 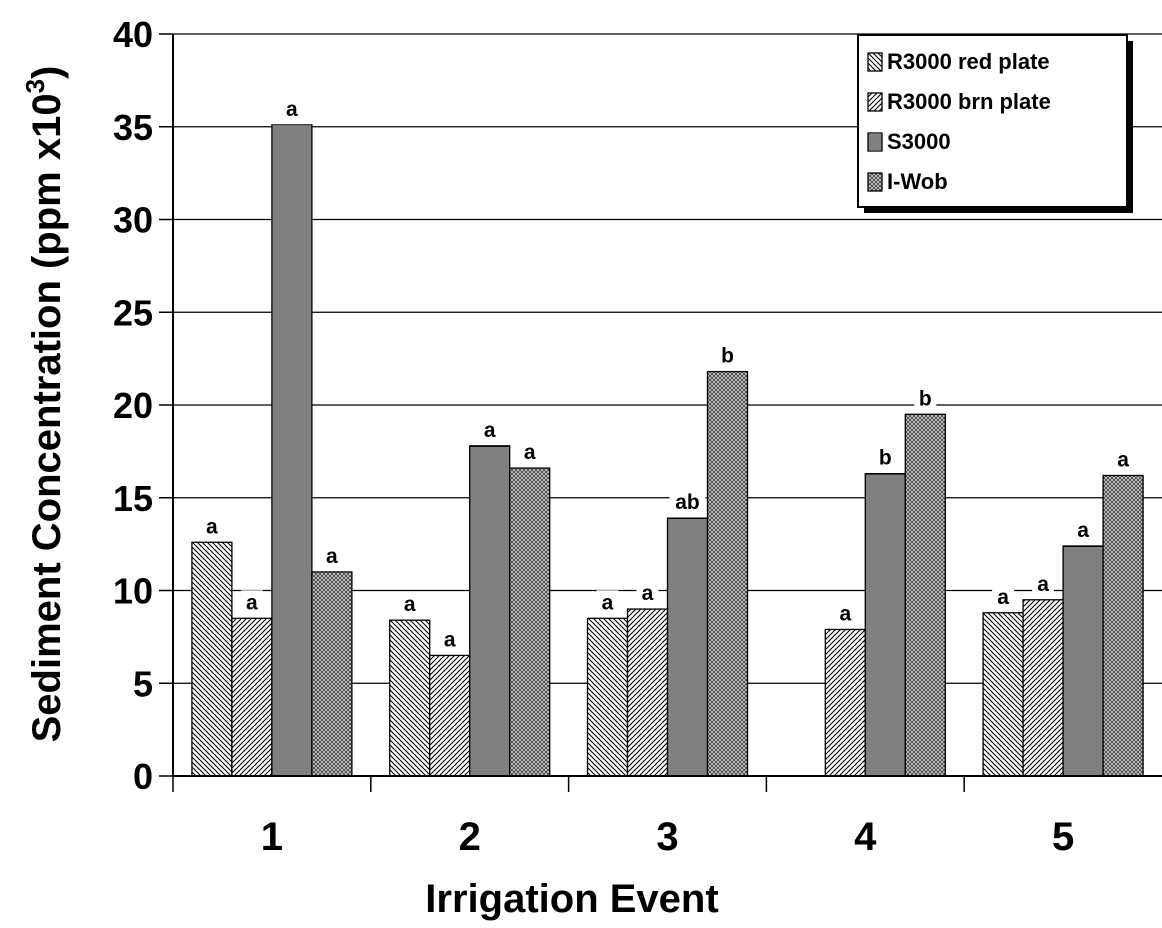 What do you see at coordinates (143, 683) in the screenshot?
I see `y-tick-label: 5` at bounding box center [143, 683].